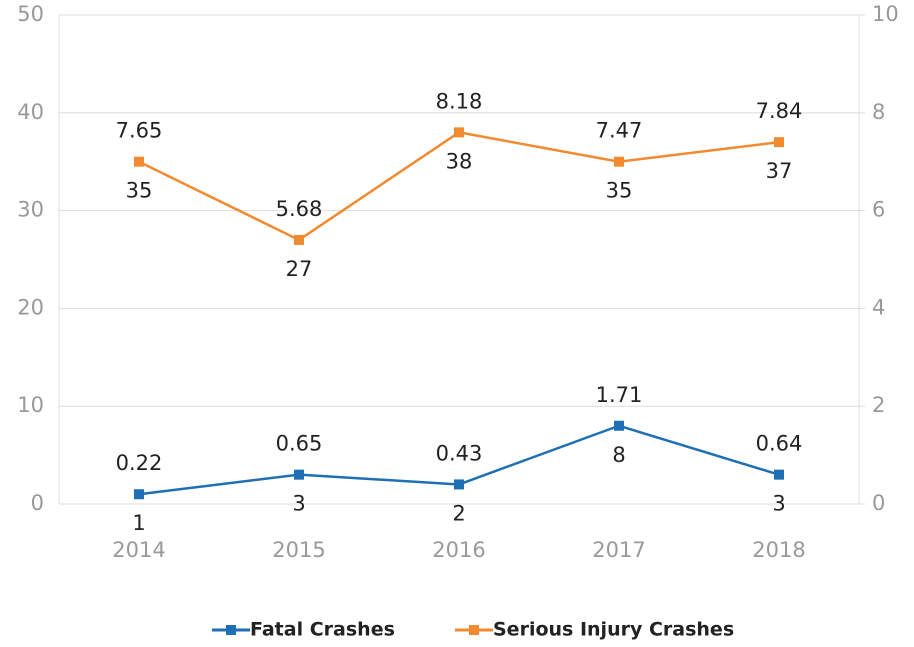  What do you see at coordinates (299, 269) in the screenshot?
I see `data-label: 27` at bounding box center [299, 269].